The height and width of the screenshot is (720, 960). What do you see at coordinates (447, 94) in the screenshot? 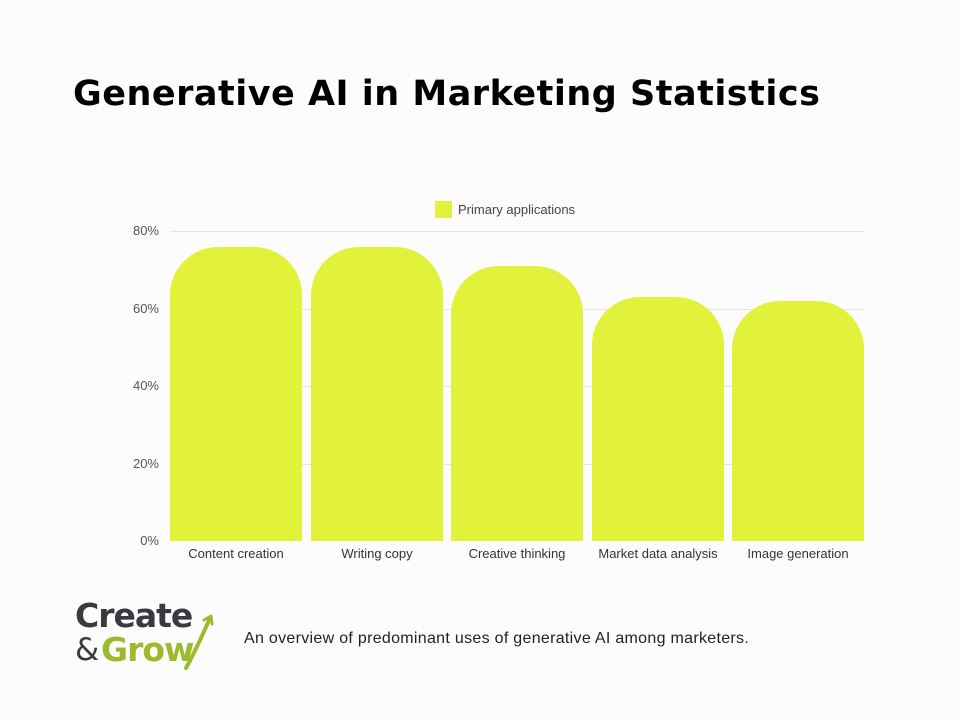
I see `chart-title: Generative AI in Marketing Statistics` at bounding box center [447, 94].